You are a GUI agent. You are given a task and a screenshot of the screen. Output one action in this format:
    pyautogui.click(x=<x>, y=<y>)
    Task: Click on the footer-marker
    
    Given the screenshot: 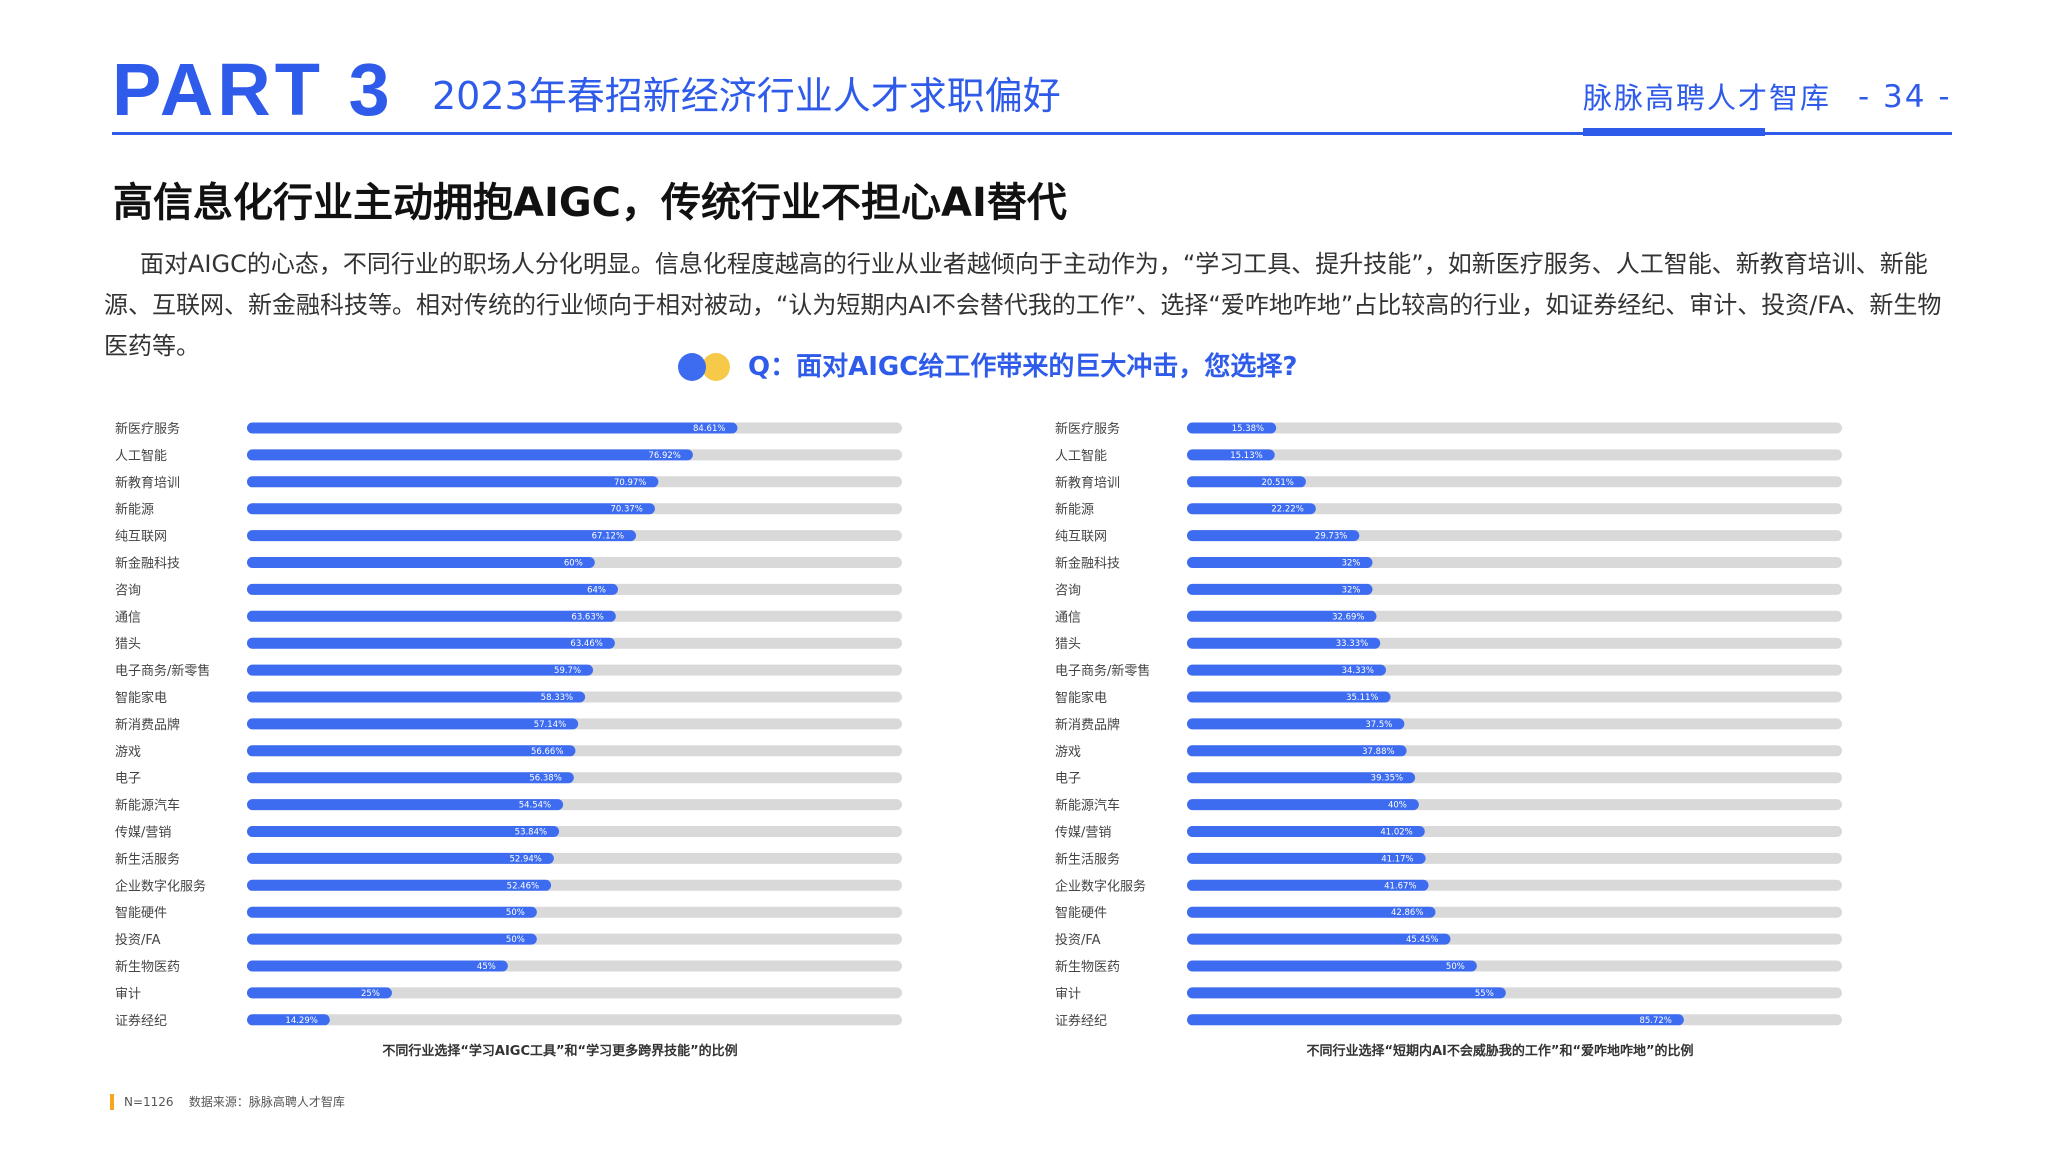 What is the action you would take?
    pyautogui.click(x=112, y=1102)
    